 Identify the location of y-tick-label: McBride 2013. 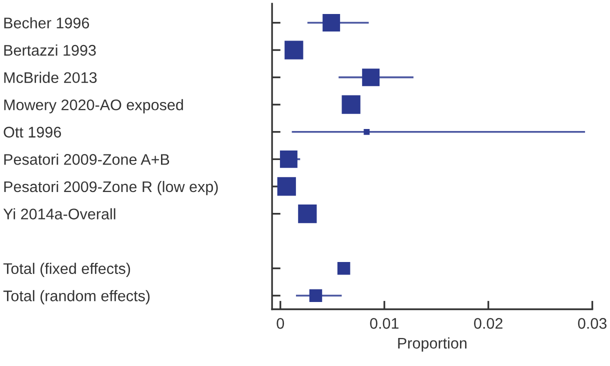
(50, 78).